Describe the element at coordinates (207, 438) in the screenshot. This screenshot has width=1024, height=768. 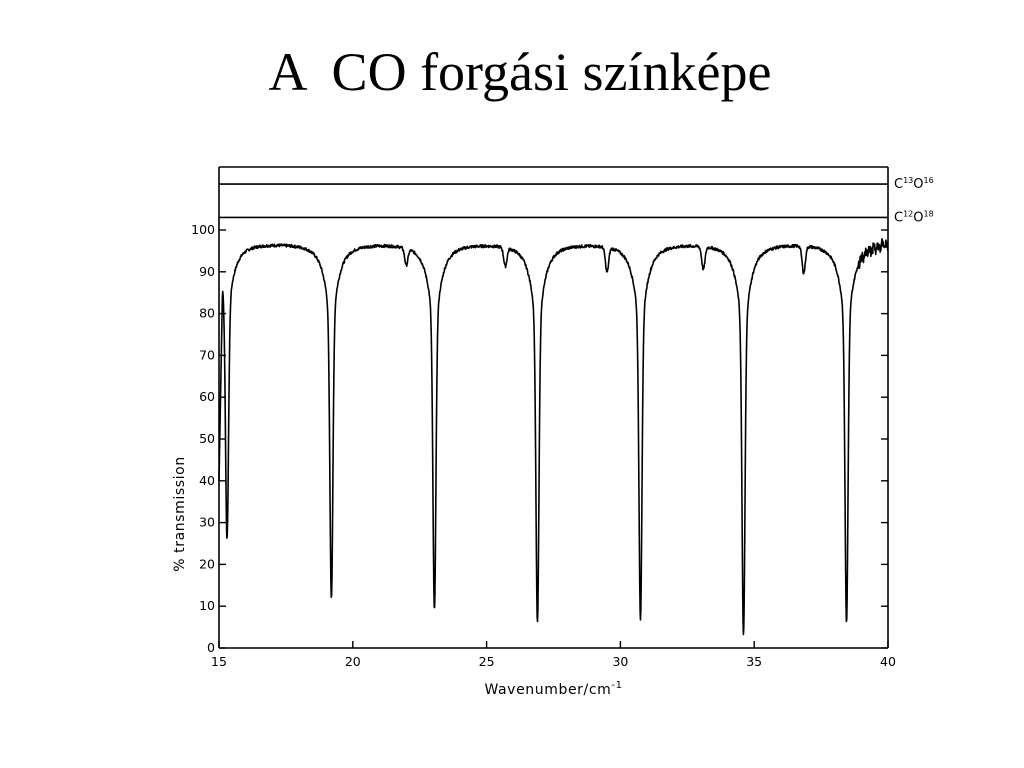
I see `y-tick-label: 50` at that location.